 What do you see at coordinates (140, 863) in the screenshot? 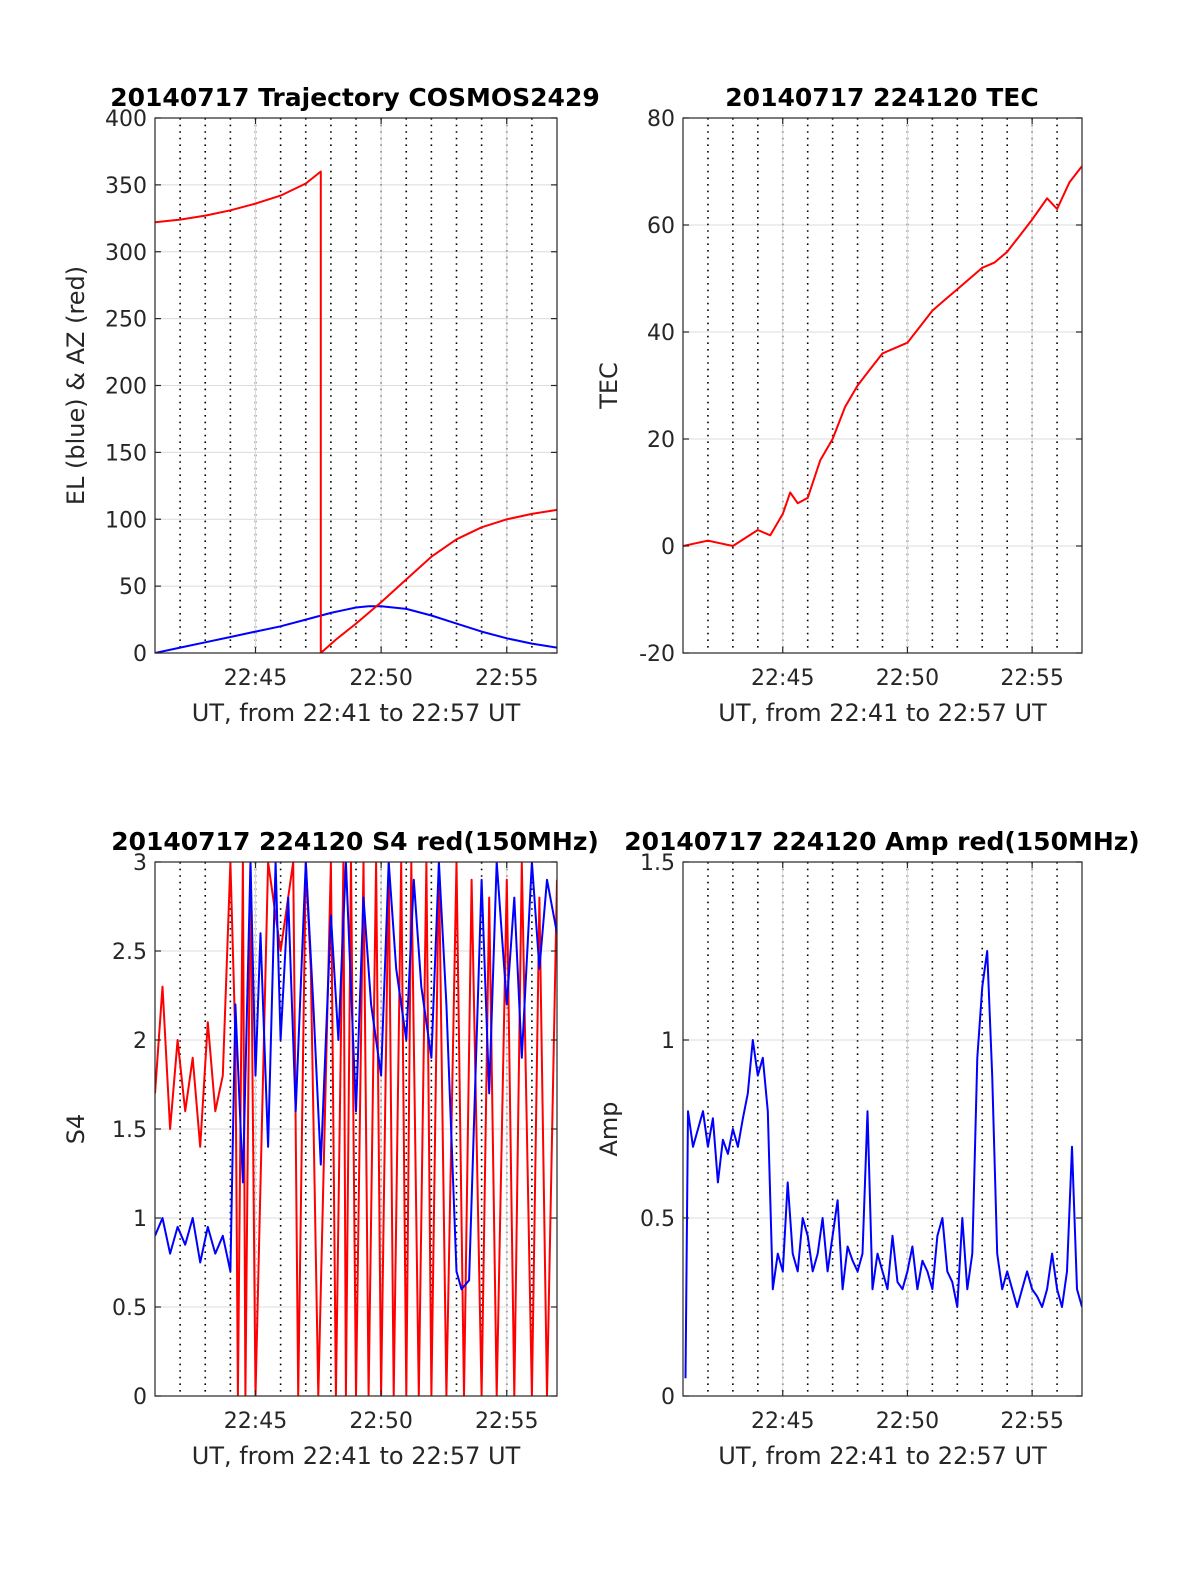
I see `y-tick-label: 3` at bounding box center [140, 863].